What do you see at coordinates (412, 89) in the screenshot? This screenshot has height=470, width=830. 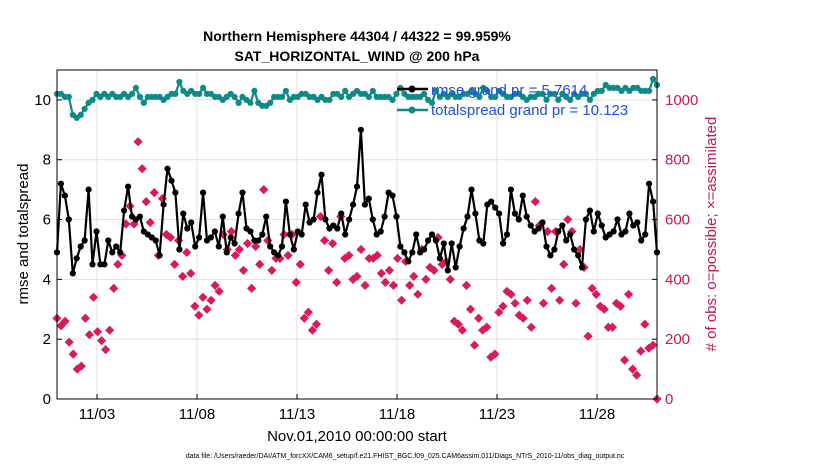 I see `legend-rmse-marker` at bounding box center [412, 89].